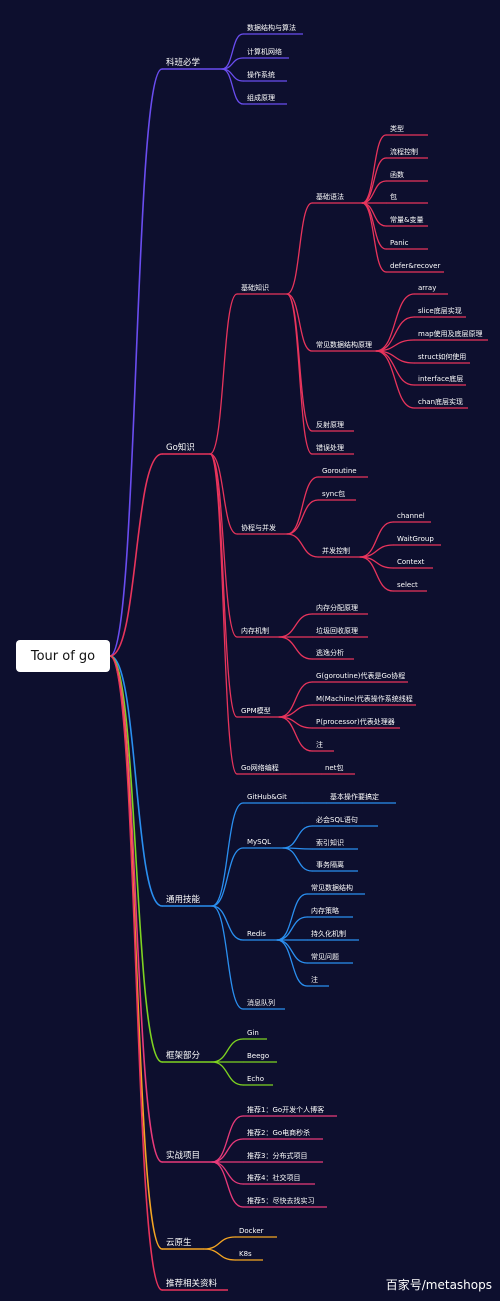  I want to click on node-label: map使用及底层原理, so click(450, 333).